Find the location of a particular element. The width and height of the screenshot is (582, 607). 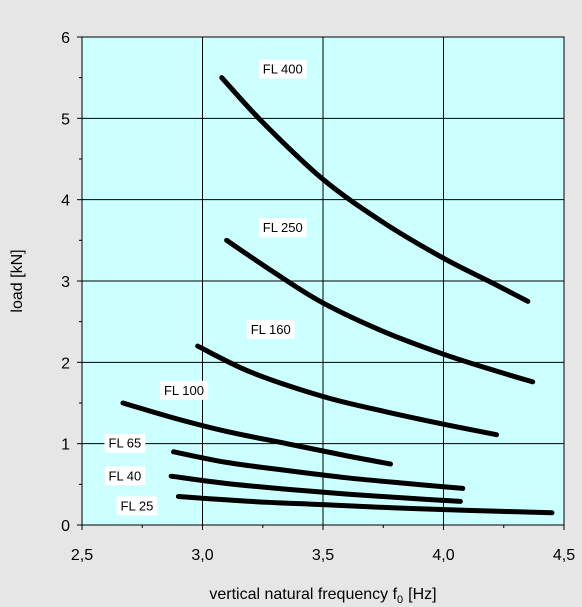

curve-label-text: FL 40 is located at coordinates (125, 475).